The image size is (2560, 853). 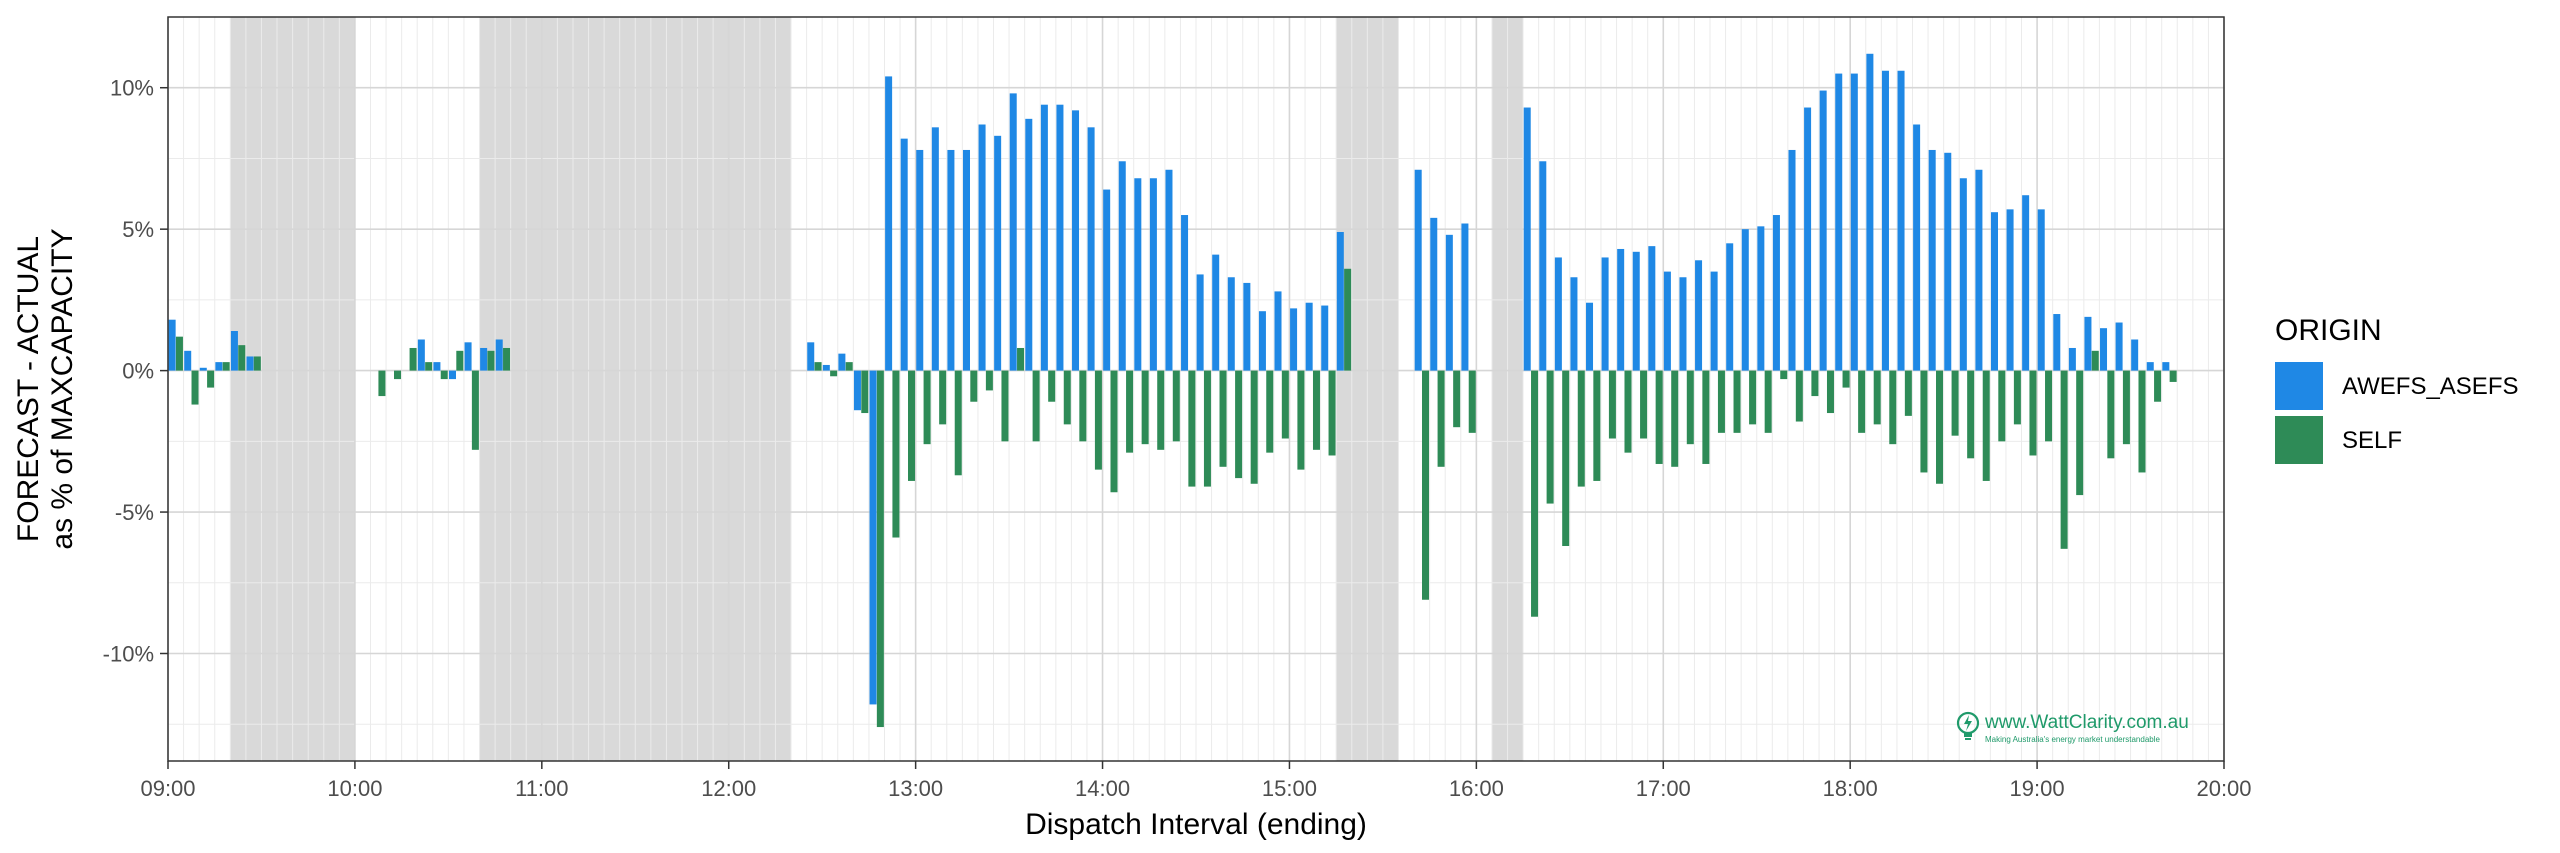 I want to click on legend-title: ORIGIN, so click(x=2328, y=330).